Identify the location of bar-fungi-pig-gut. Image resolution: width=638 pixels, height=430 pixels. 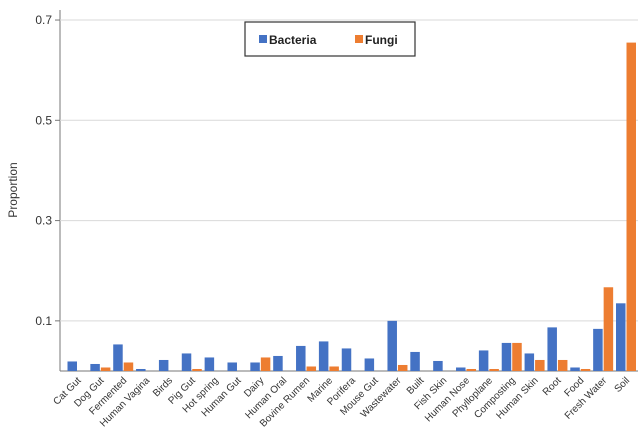
(197, 369).